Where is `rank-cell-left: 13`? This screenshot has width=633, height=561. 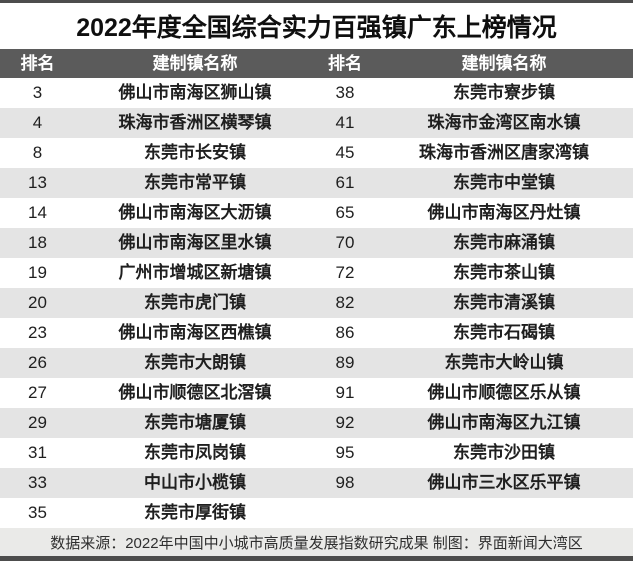 rank-cell-left: 13 is located at coordinates (37, 182).